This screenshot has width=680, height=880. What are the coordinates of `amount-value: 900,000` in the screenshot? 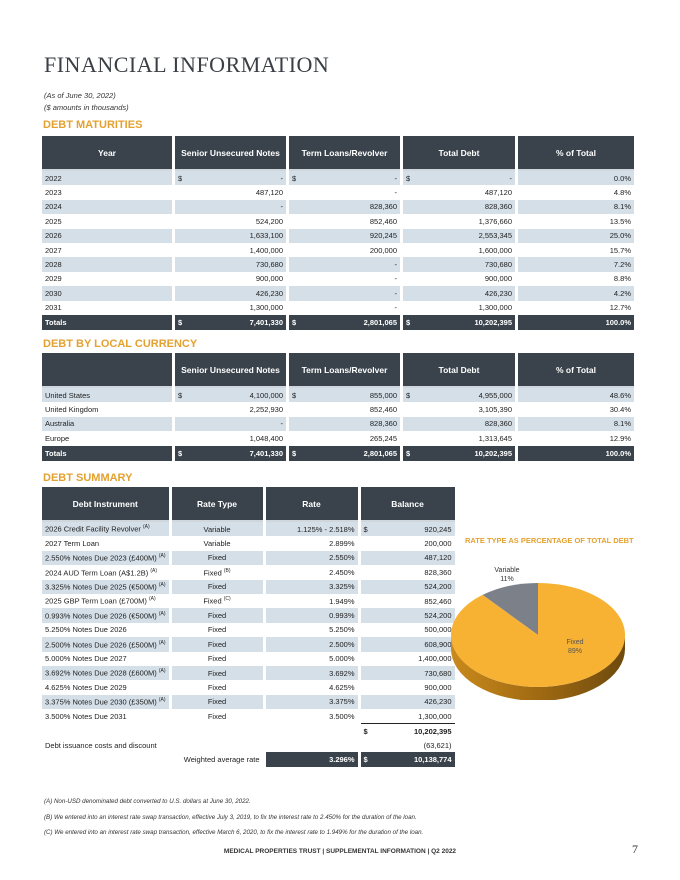 It's located at (269, 279).